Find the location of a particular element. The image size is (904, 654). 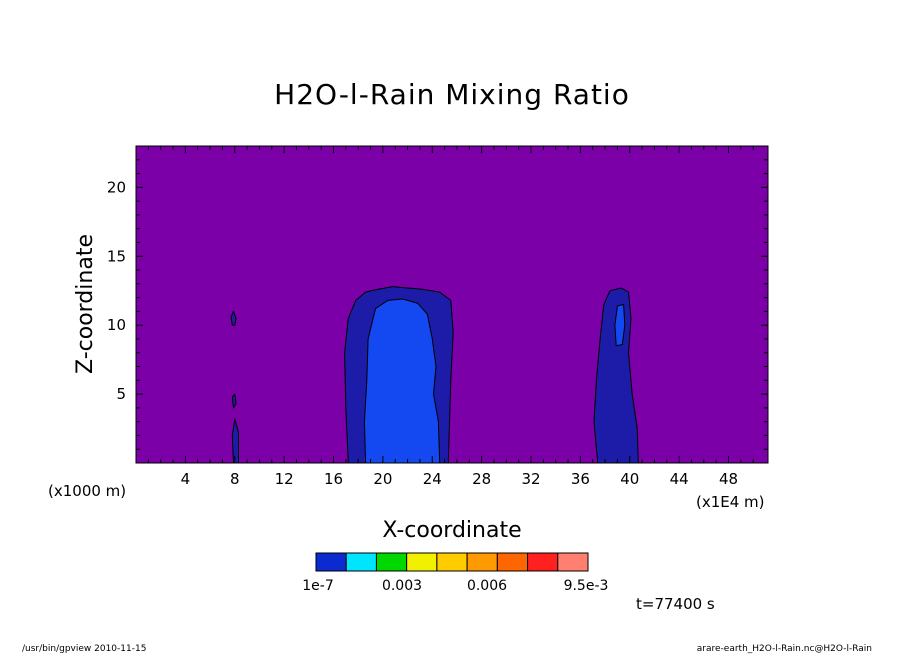

y-tick-label: 5 is located at coordinates (121, 394).